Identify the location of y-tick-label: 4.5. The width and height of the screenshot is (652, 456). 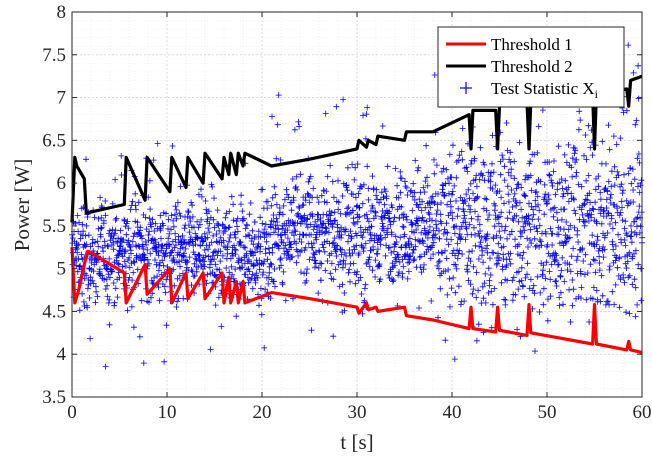
(54, 311).